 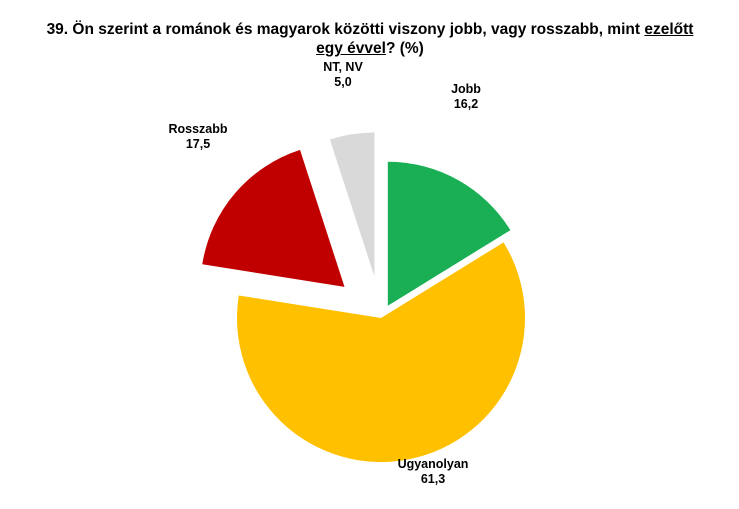 What do you see at coordinates (433, 464) in the screenshot?
I see `slice-label-name: Ugyanolyan` at bounding box center [433, 464].